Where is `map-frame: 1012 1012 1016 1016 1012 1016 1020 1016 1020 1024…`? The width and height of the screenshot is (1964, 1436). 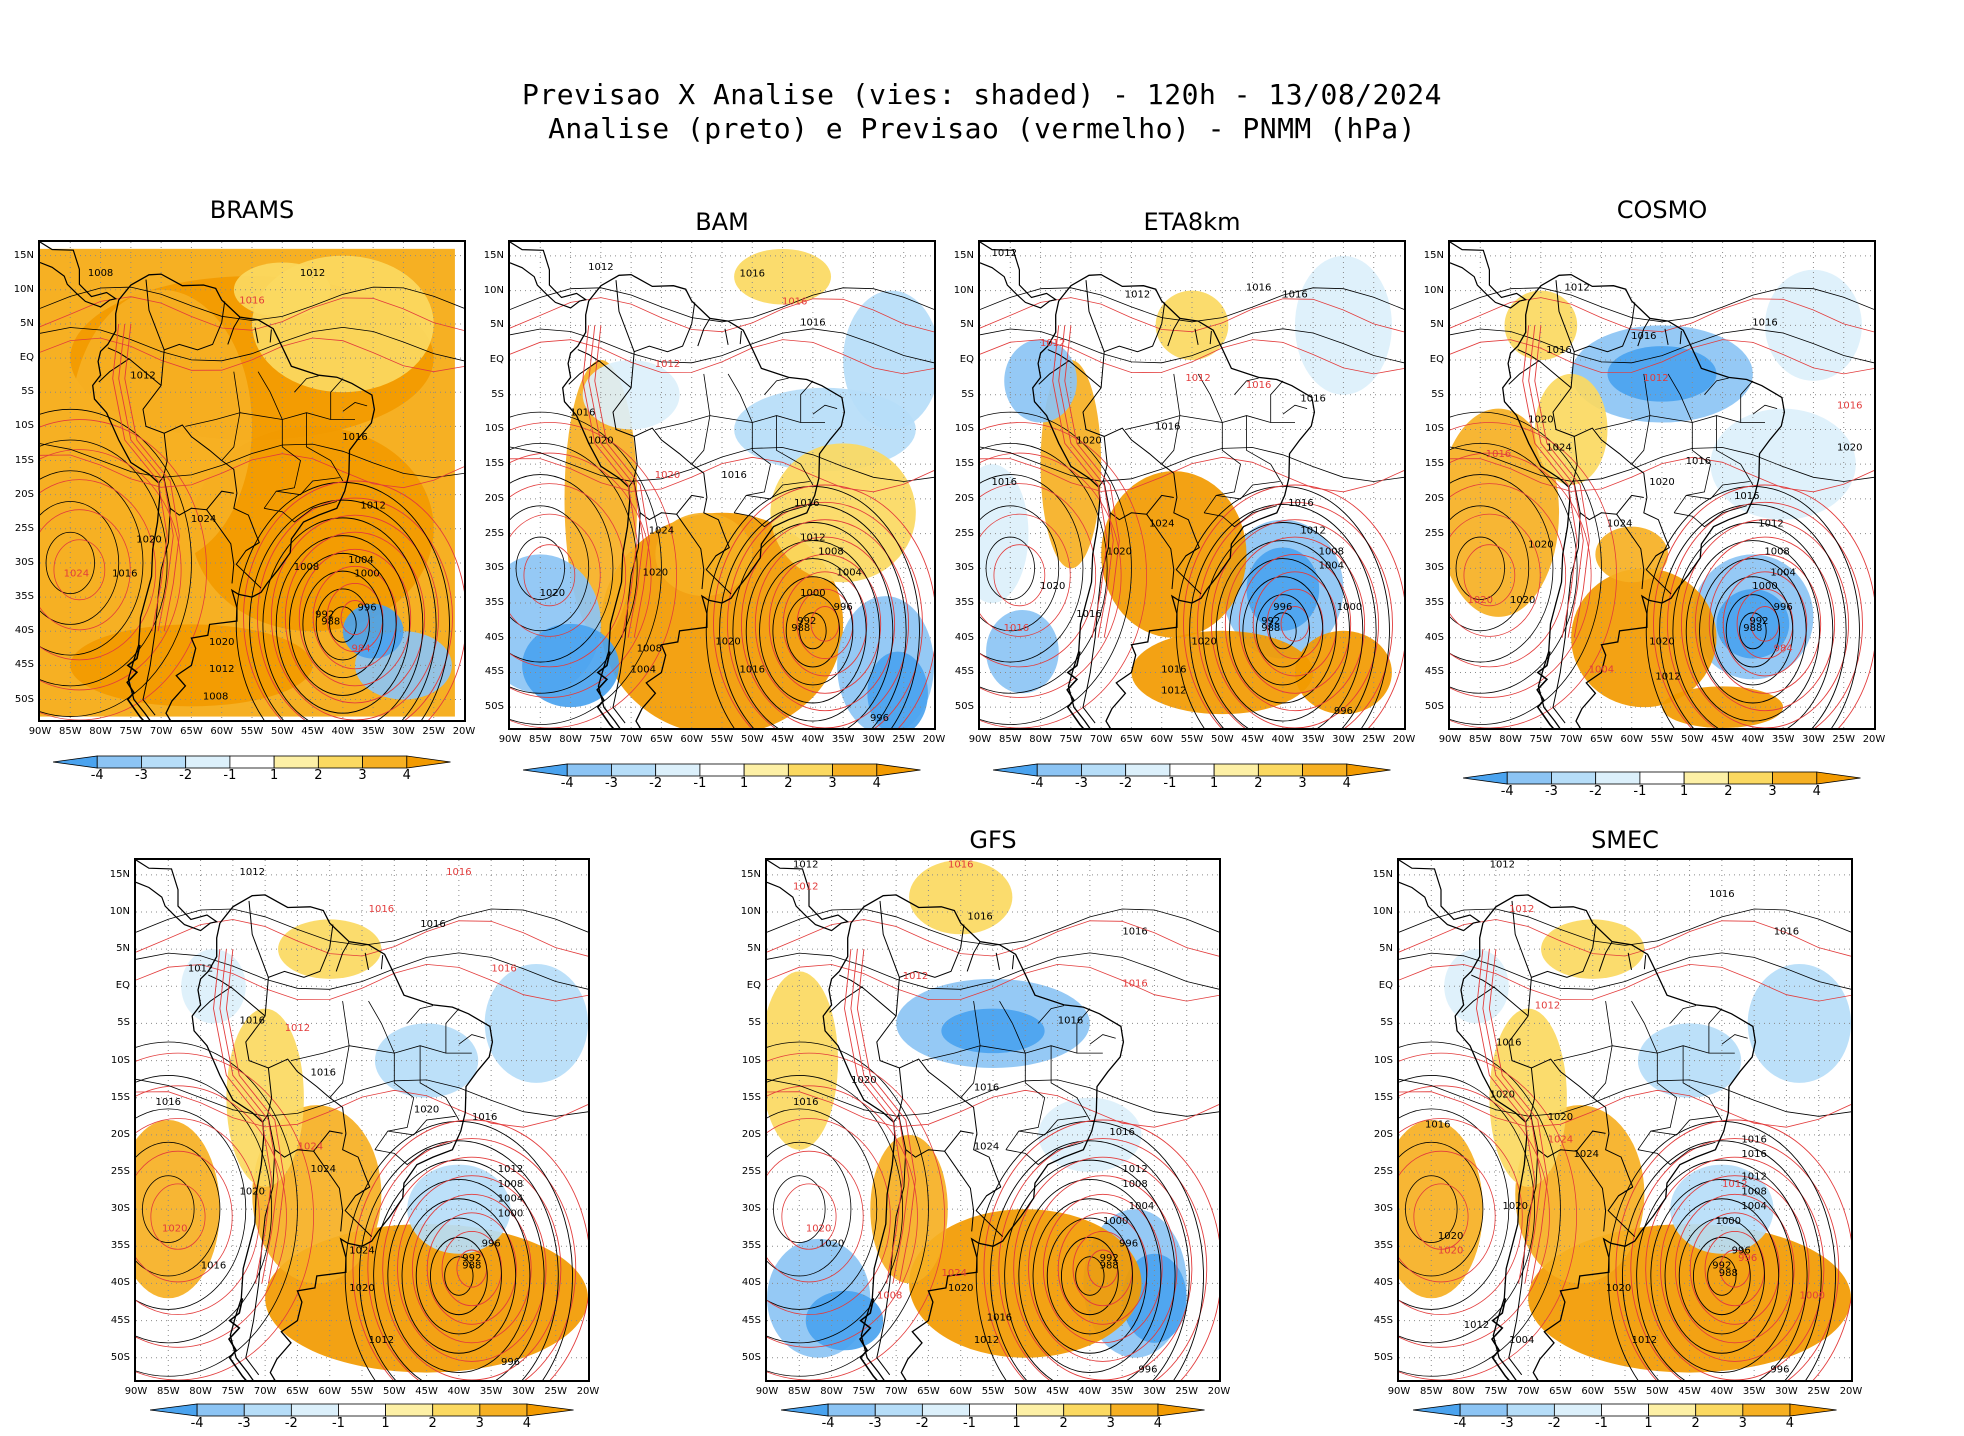 map-frame: 1012 1012 1016 1016 1012 1016 1020 1016 1020 1024… is located at coordinates (1625, 1120).